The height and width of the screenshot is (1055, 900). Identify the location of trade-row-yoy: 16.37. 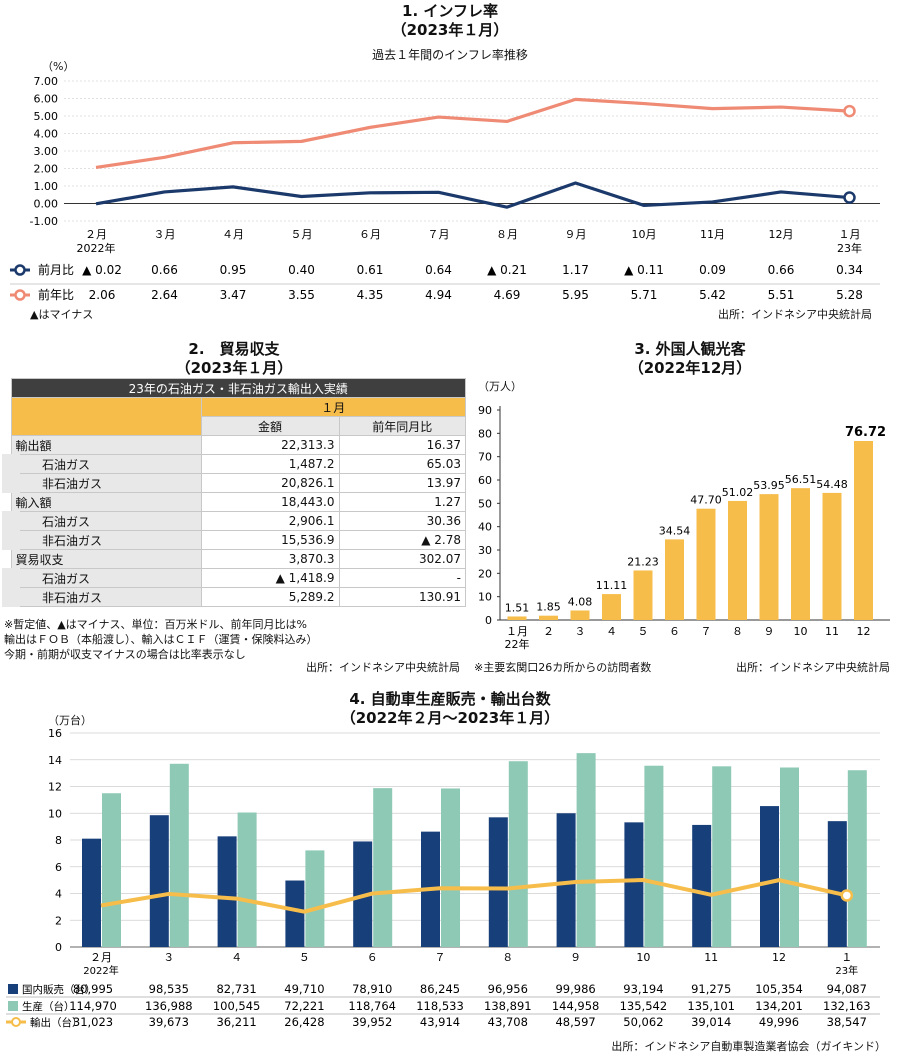
(402, 445).